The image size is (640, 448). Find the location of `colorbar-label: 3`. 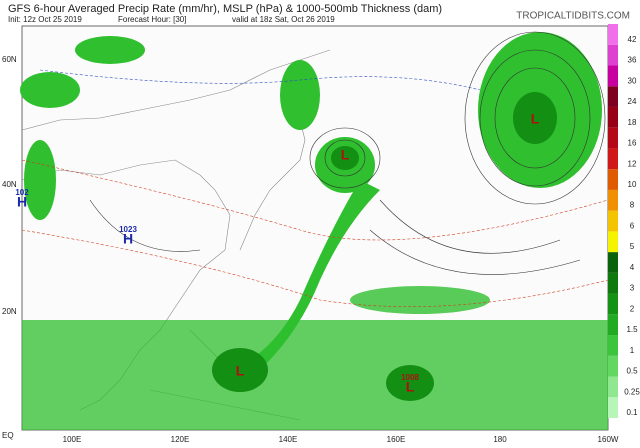

colorbar-label: 3 is located at coordinates (632, 288).